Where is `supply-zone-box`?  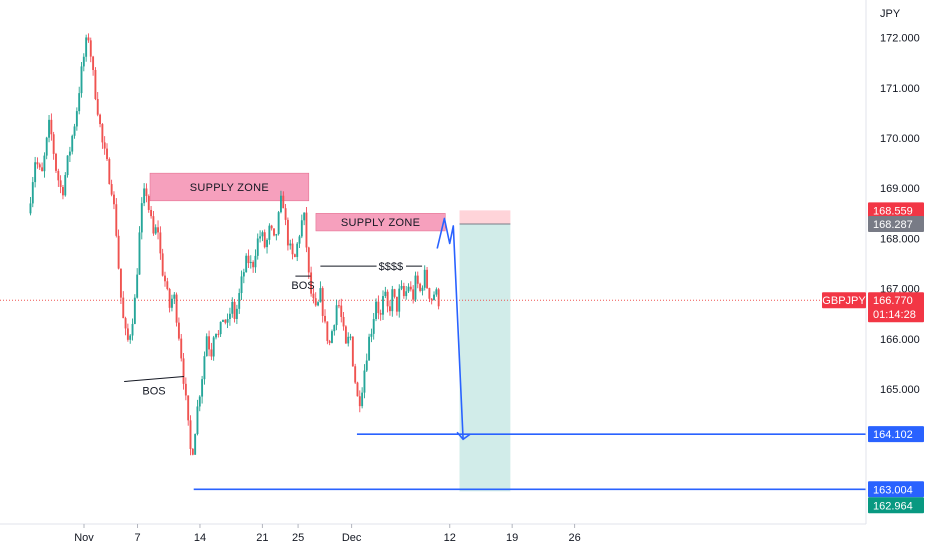
supply-zone-box is located at coordinates (229, 187).